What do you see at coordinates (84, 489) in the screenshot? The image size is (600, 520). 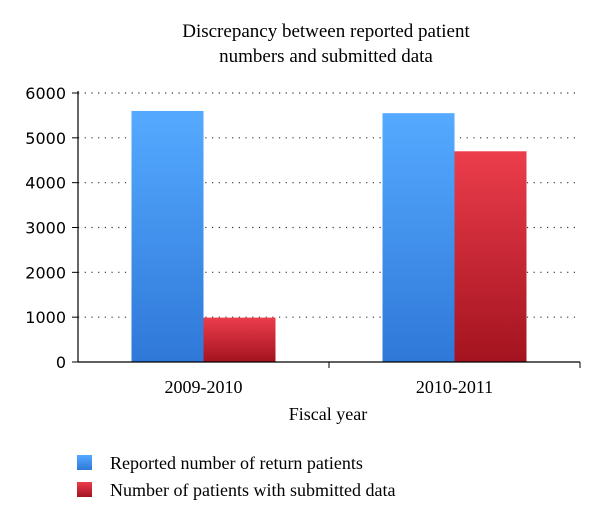 I see `legend-swatch-submitted` at bounding box center [84, 489].